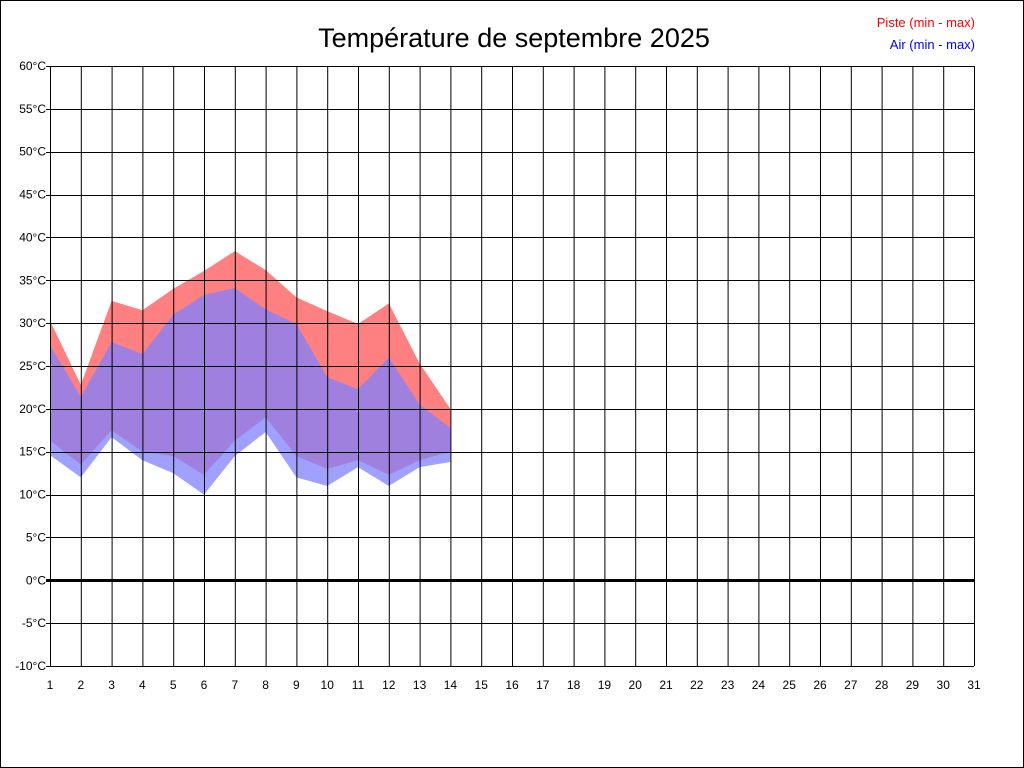 The image size is (1024, 768). I want to click on y-tick-label: 25°C, so click(32, 366).